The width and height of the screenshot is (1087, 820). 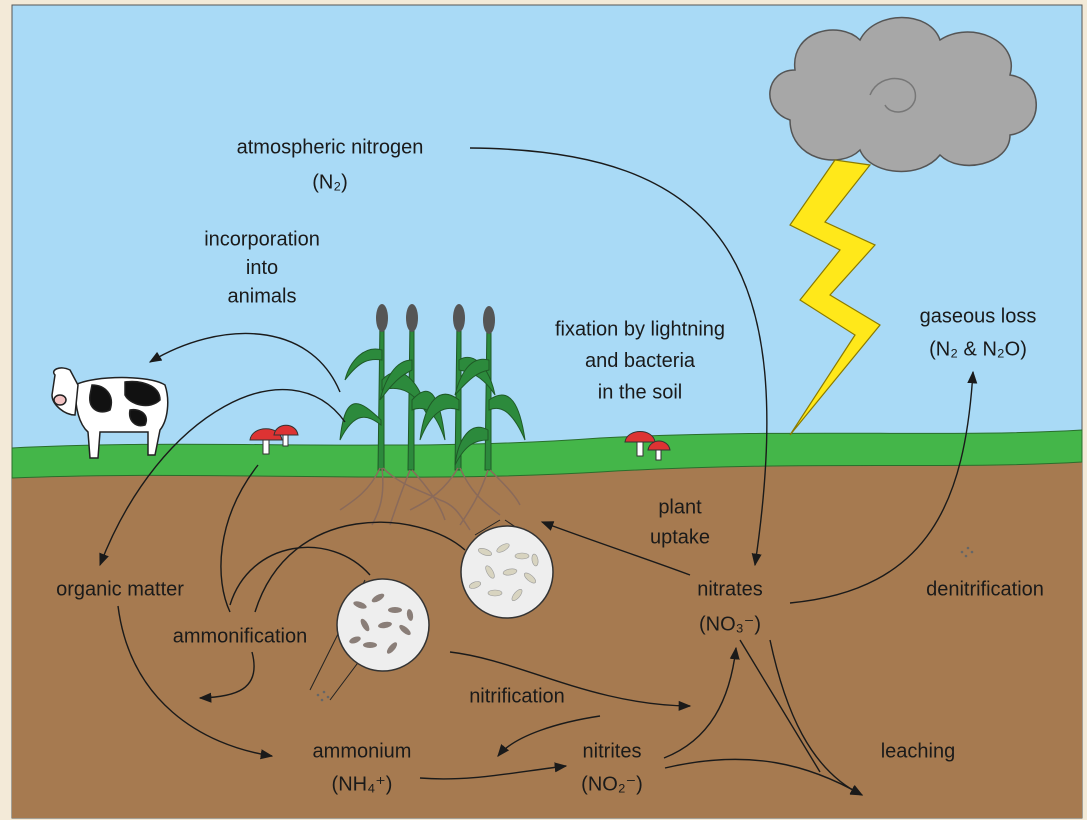 I want to click on cloud, so click(x=903, y=94).